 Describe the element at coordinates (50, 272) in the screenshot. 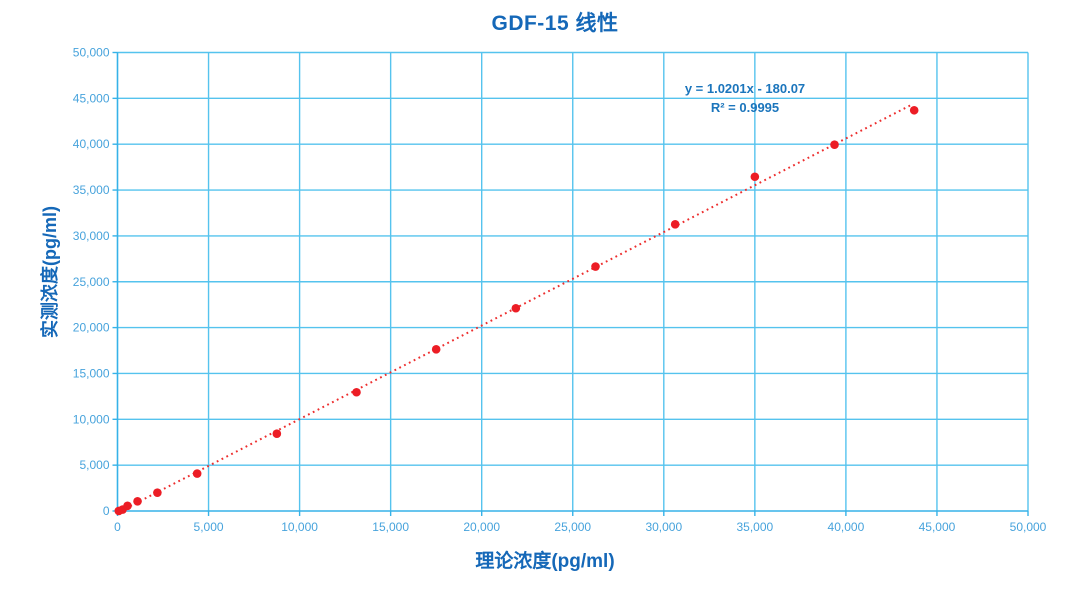

I see `y-axis-title: 实测浓度(pg/ml)` at that location.